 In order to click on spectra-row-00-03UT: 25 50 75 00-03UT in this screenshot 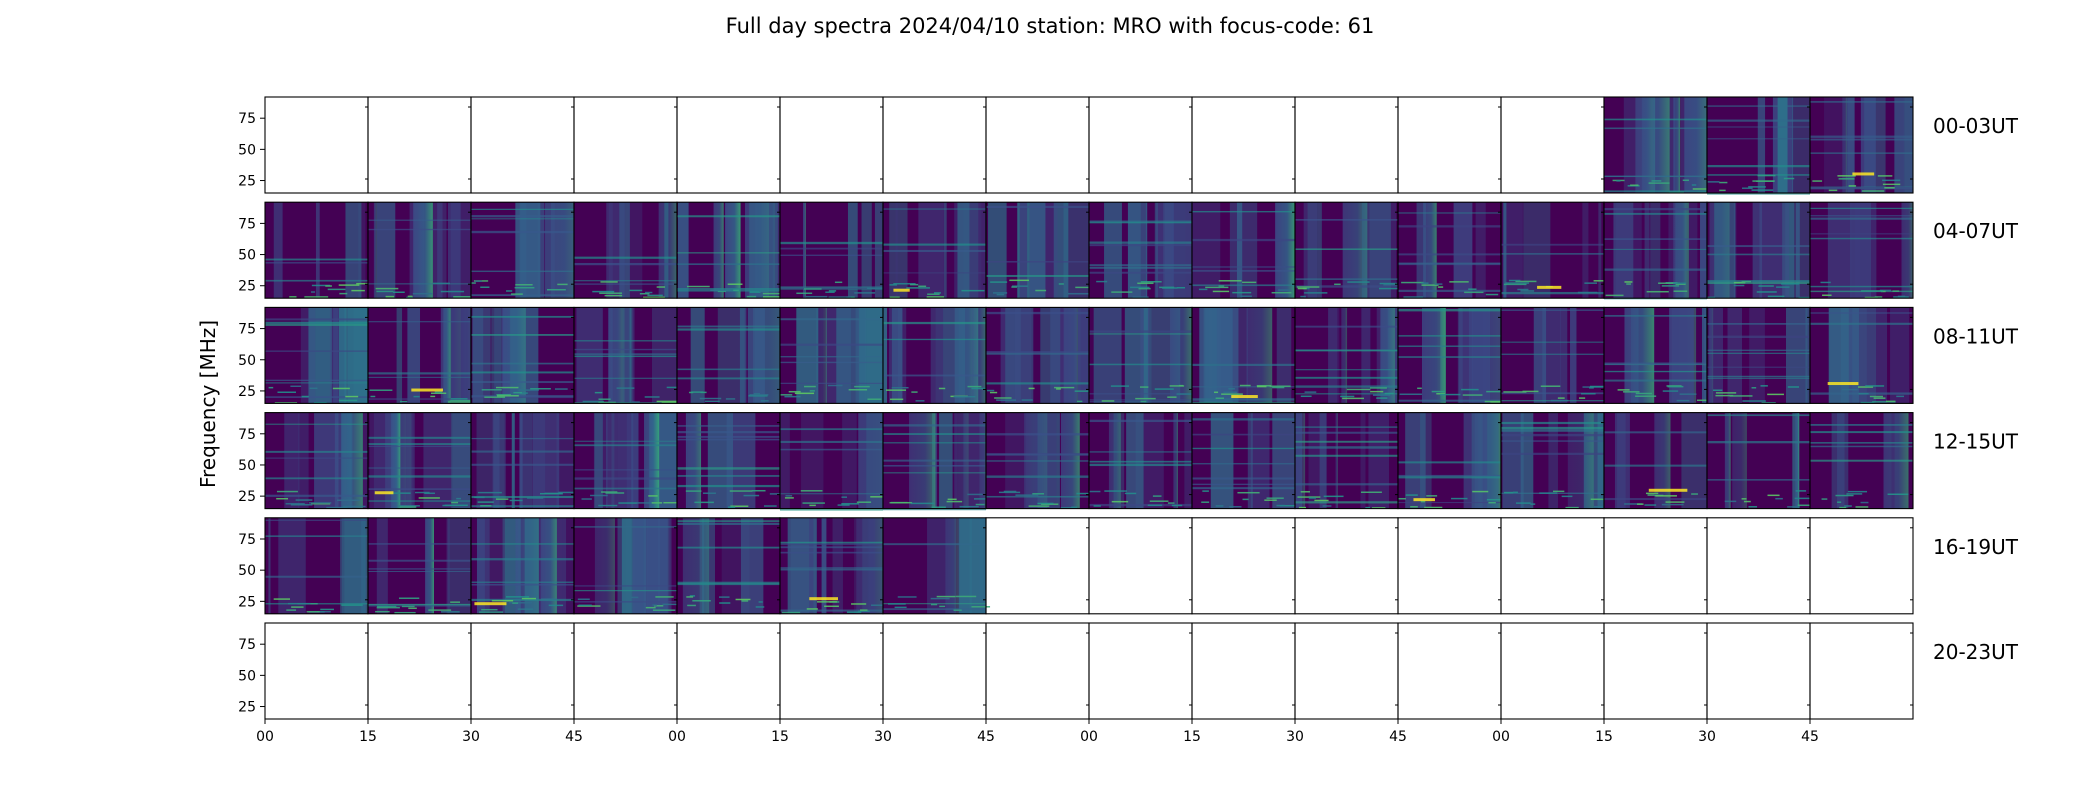, I will do `click(1128, 145)`.